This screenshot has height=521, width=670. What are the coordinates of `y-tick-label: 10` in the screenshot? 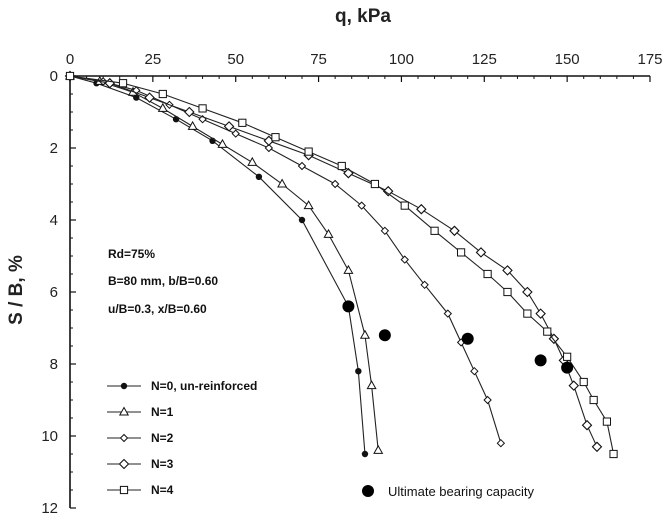 It's located at (49, 436).